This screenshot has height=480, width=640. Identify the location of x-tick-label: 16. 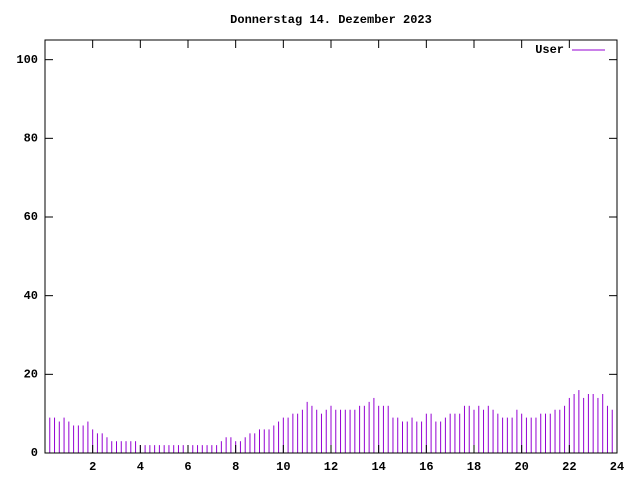
(426, 467).